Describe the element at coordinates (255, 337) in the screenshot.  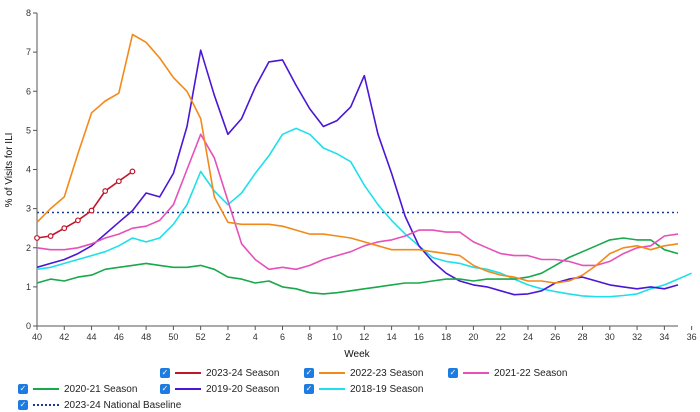
I see `x-tick-label: 4` at that location.